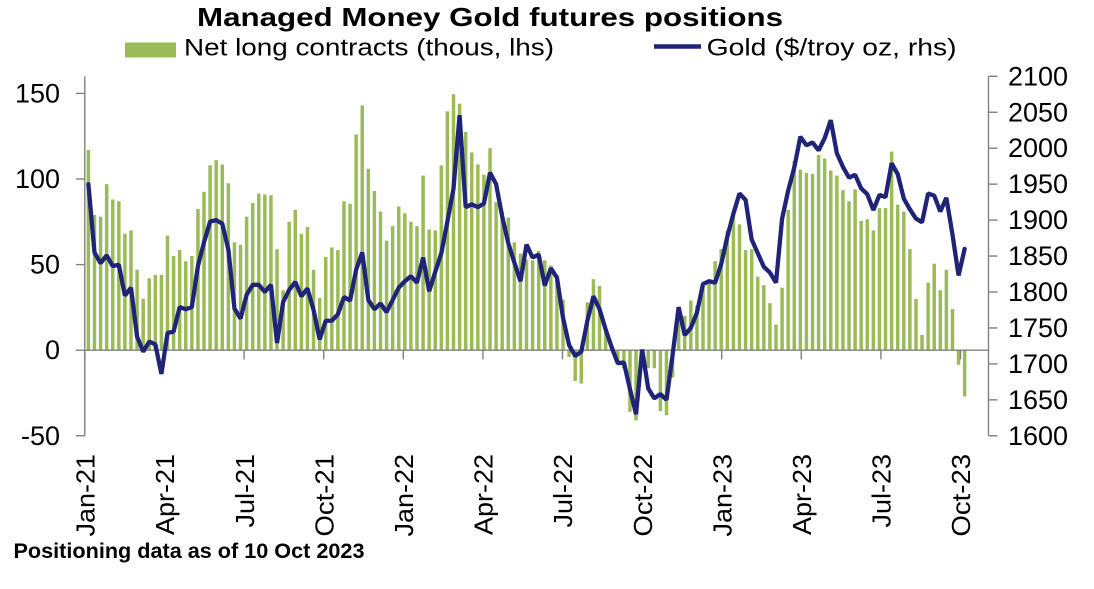  I want to click on svg-text: 1650, so click(1038, 400).